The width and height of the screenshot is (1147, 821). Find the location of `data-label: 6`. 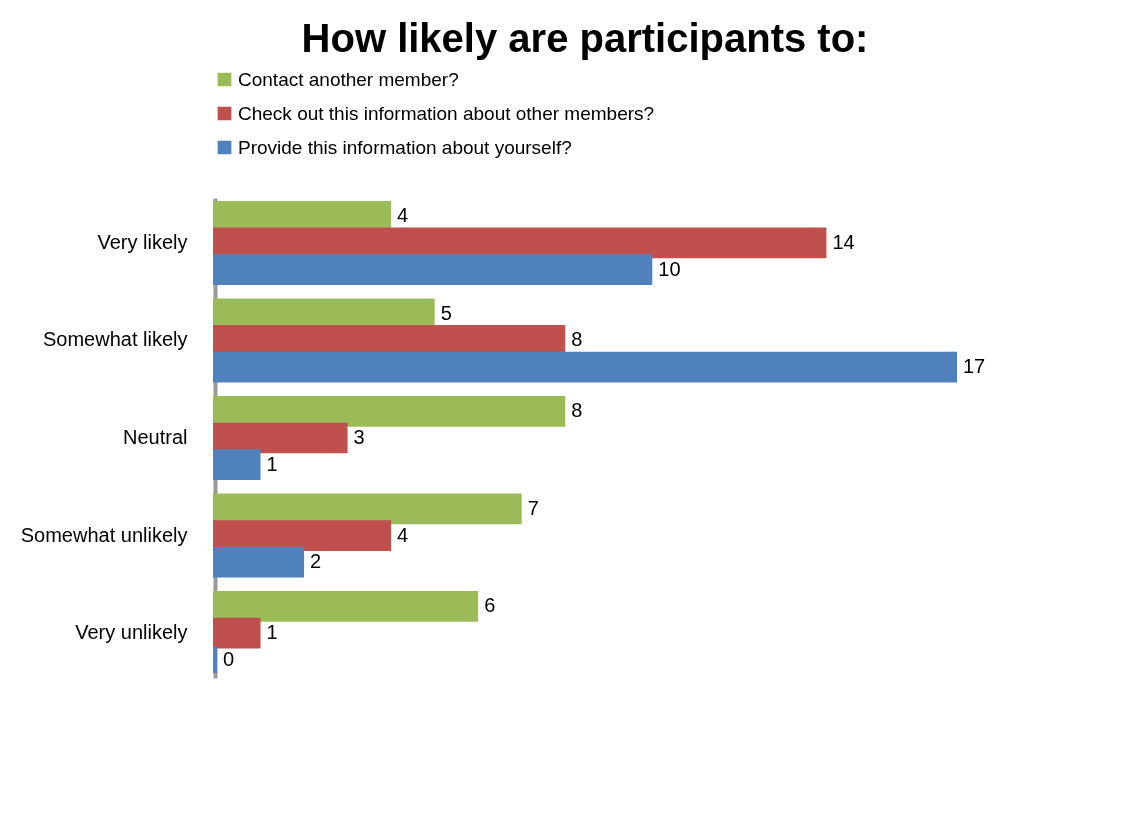

data-label: 6 is located at coordinates (490, 605).